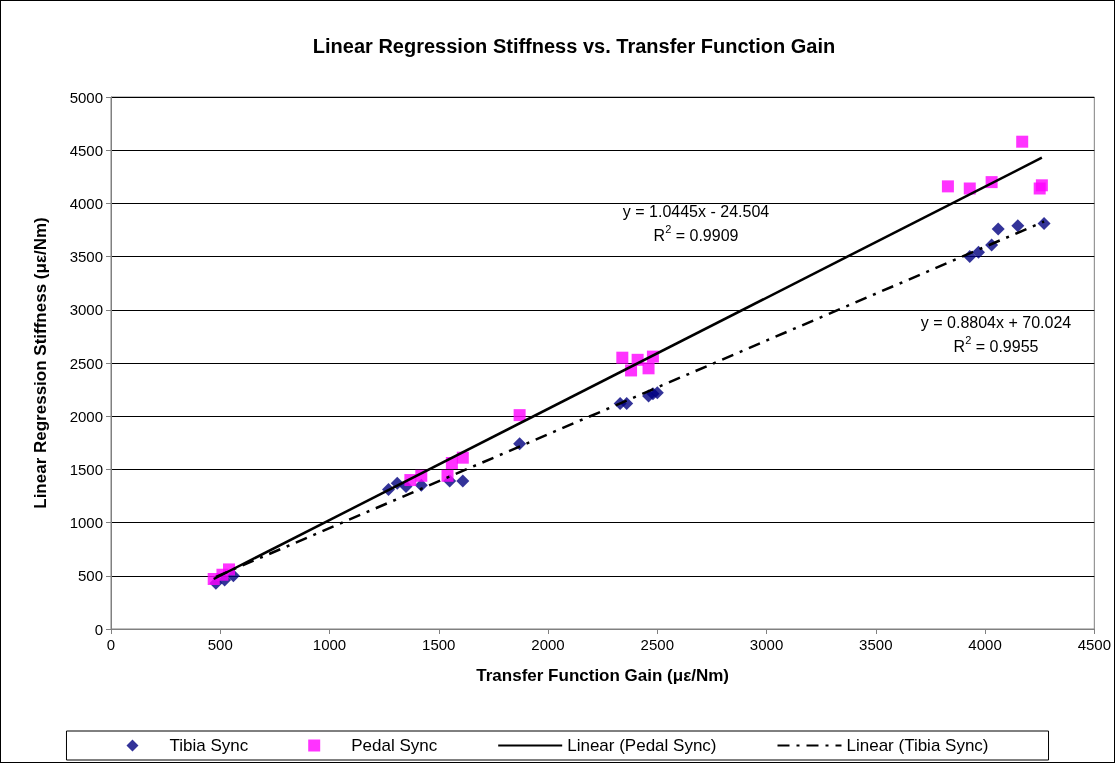 This screenshot has width=1115, height=763. Describe the element at coordinates (1094, 644) in the screenshot. I see `x-tick-label: 4500` at that location.